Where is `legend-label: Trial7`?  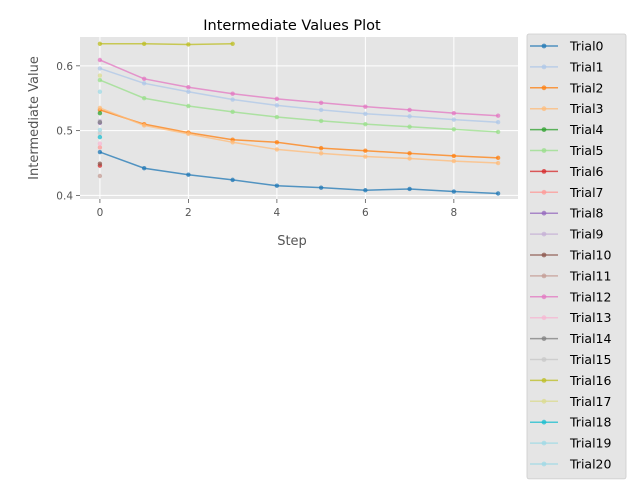
legend-label: Trial7 is located at coordinates (586, 192).